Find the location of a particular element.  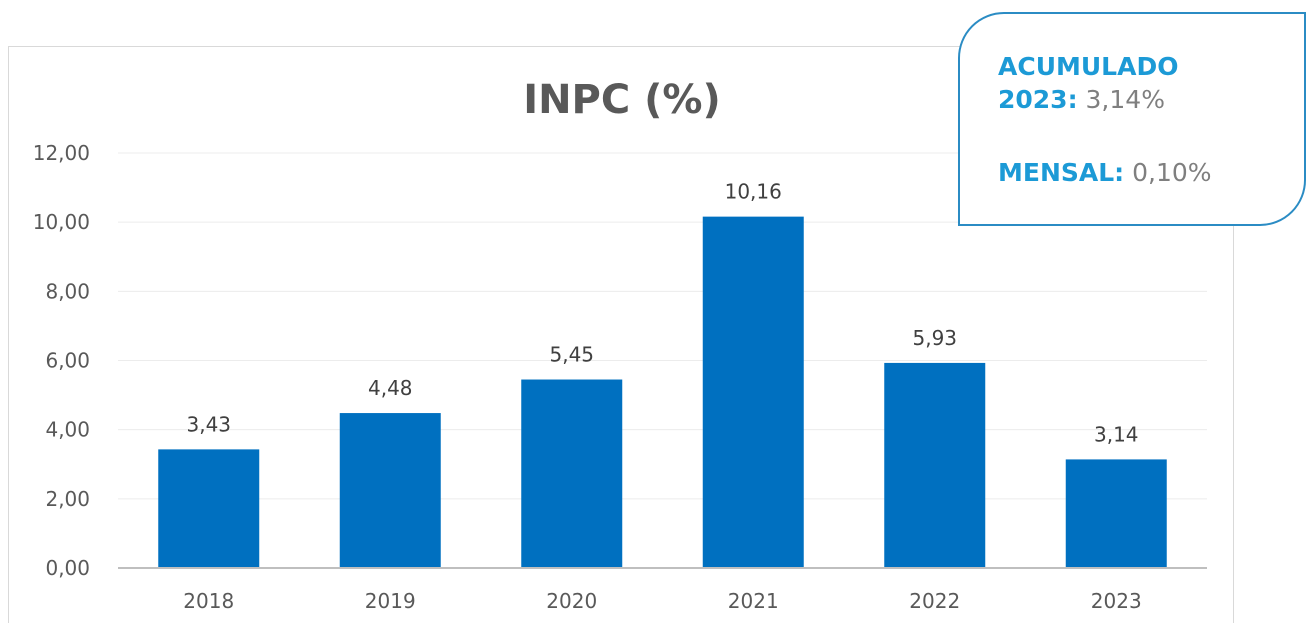

y-axis-ticks: 0,00 2,00 4,00 6,00 8,00 10,00 12,00 is located at coordinates (61, 360).